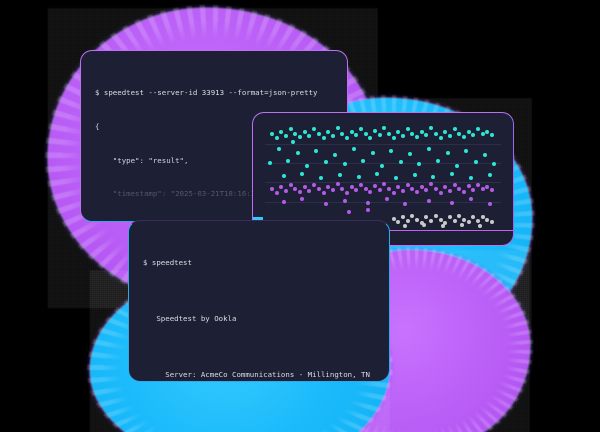 This screenshot has height=432, width=600. I want to click on json-code-line: {, so click(97, 127).